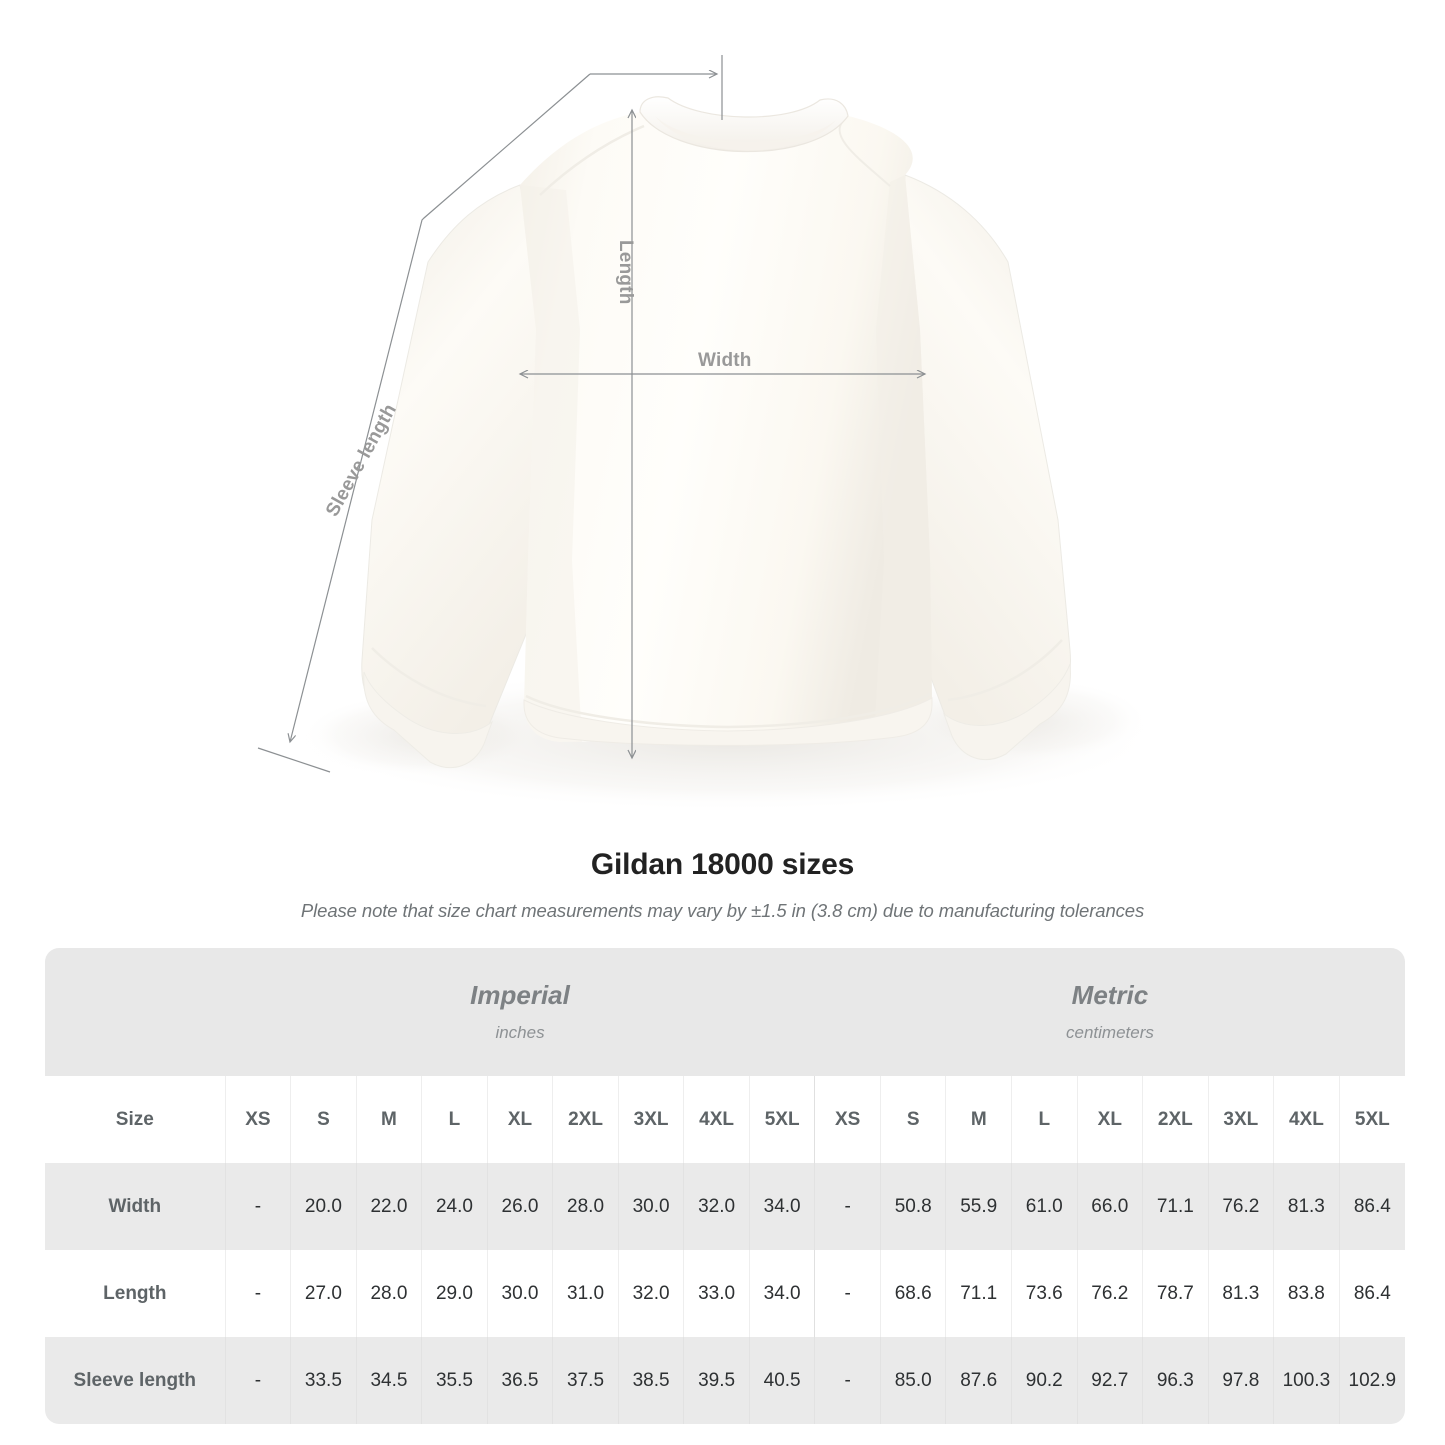 The image size is (1445, 1445). Describe the element at coordinates (716, 1380) in the screenshot. I see `cell-sleeve-imperial-4xl: 39.5` at that location.